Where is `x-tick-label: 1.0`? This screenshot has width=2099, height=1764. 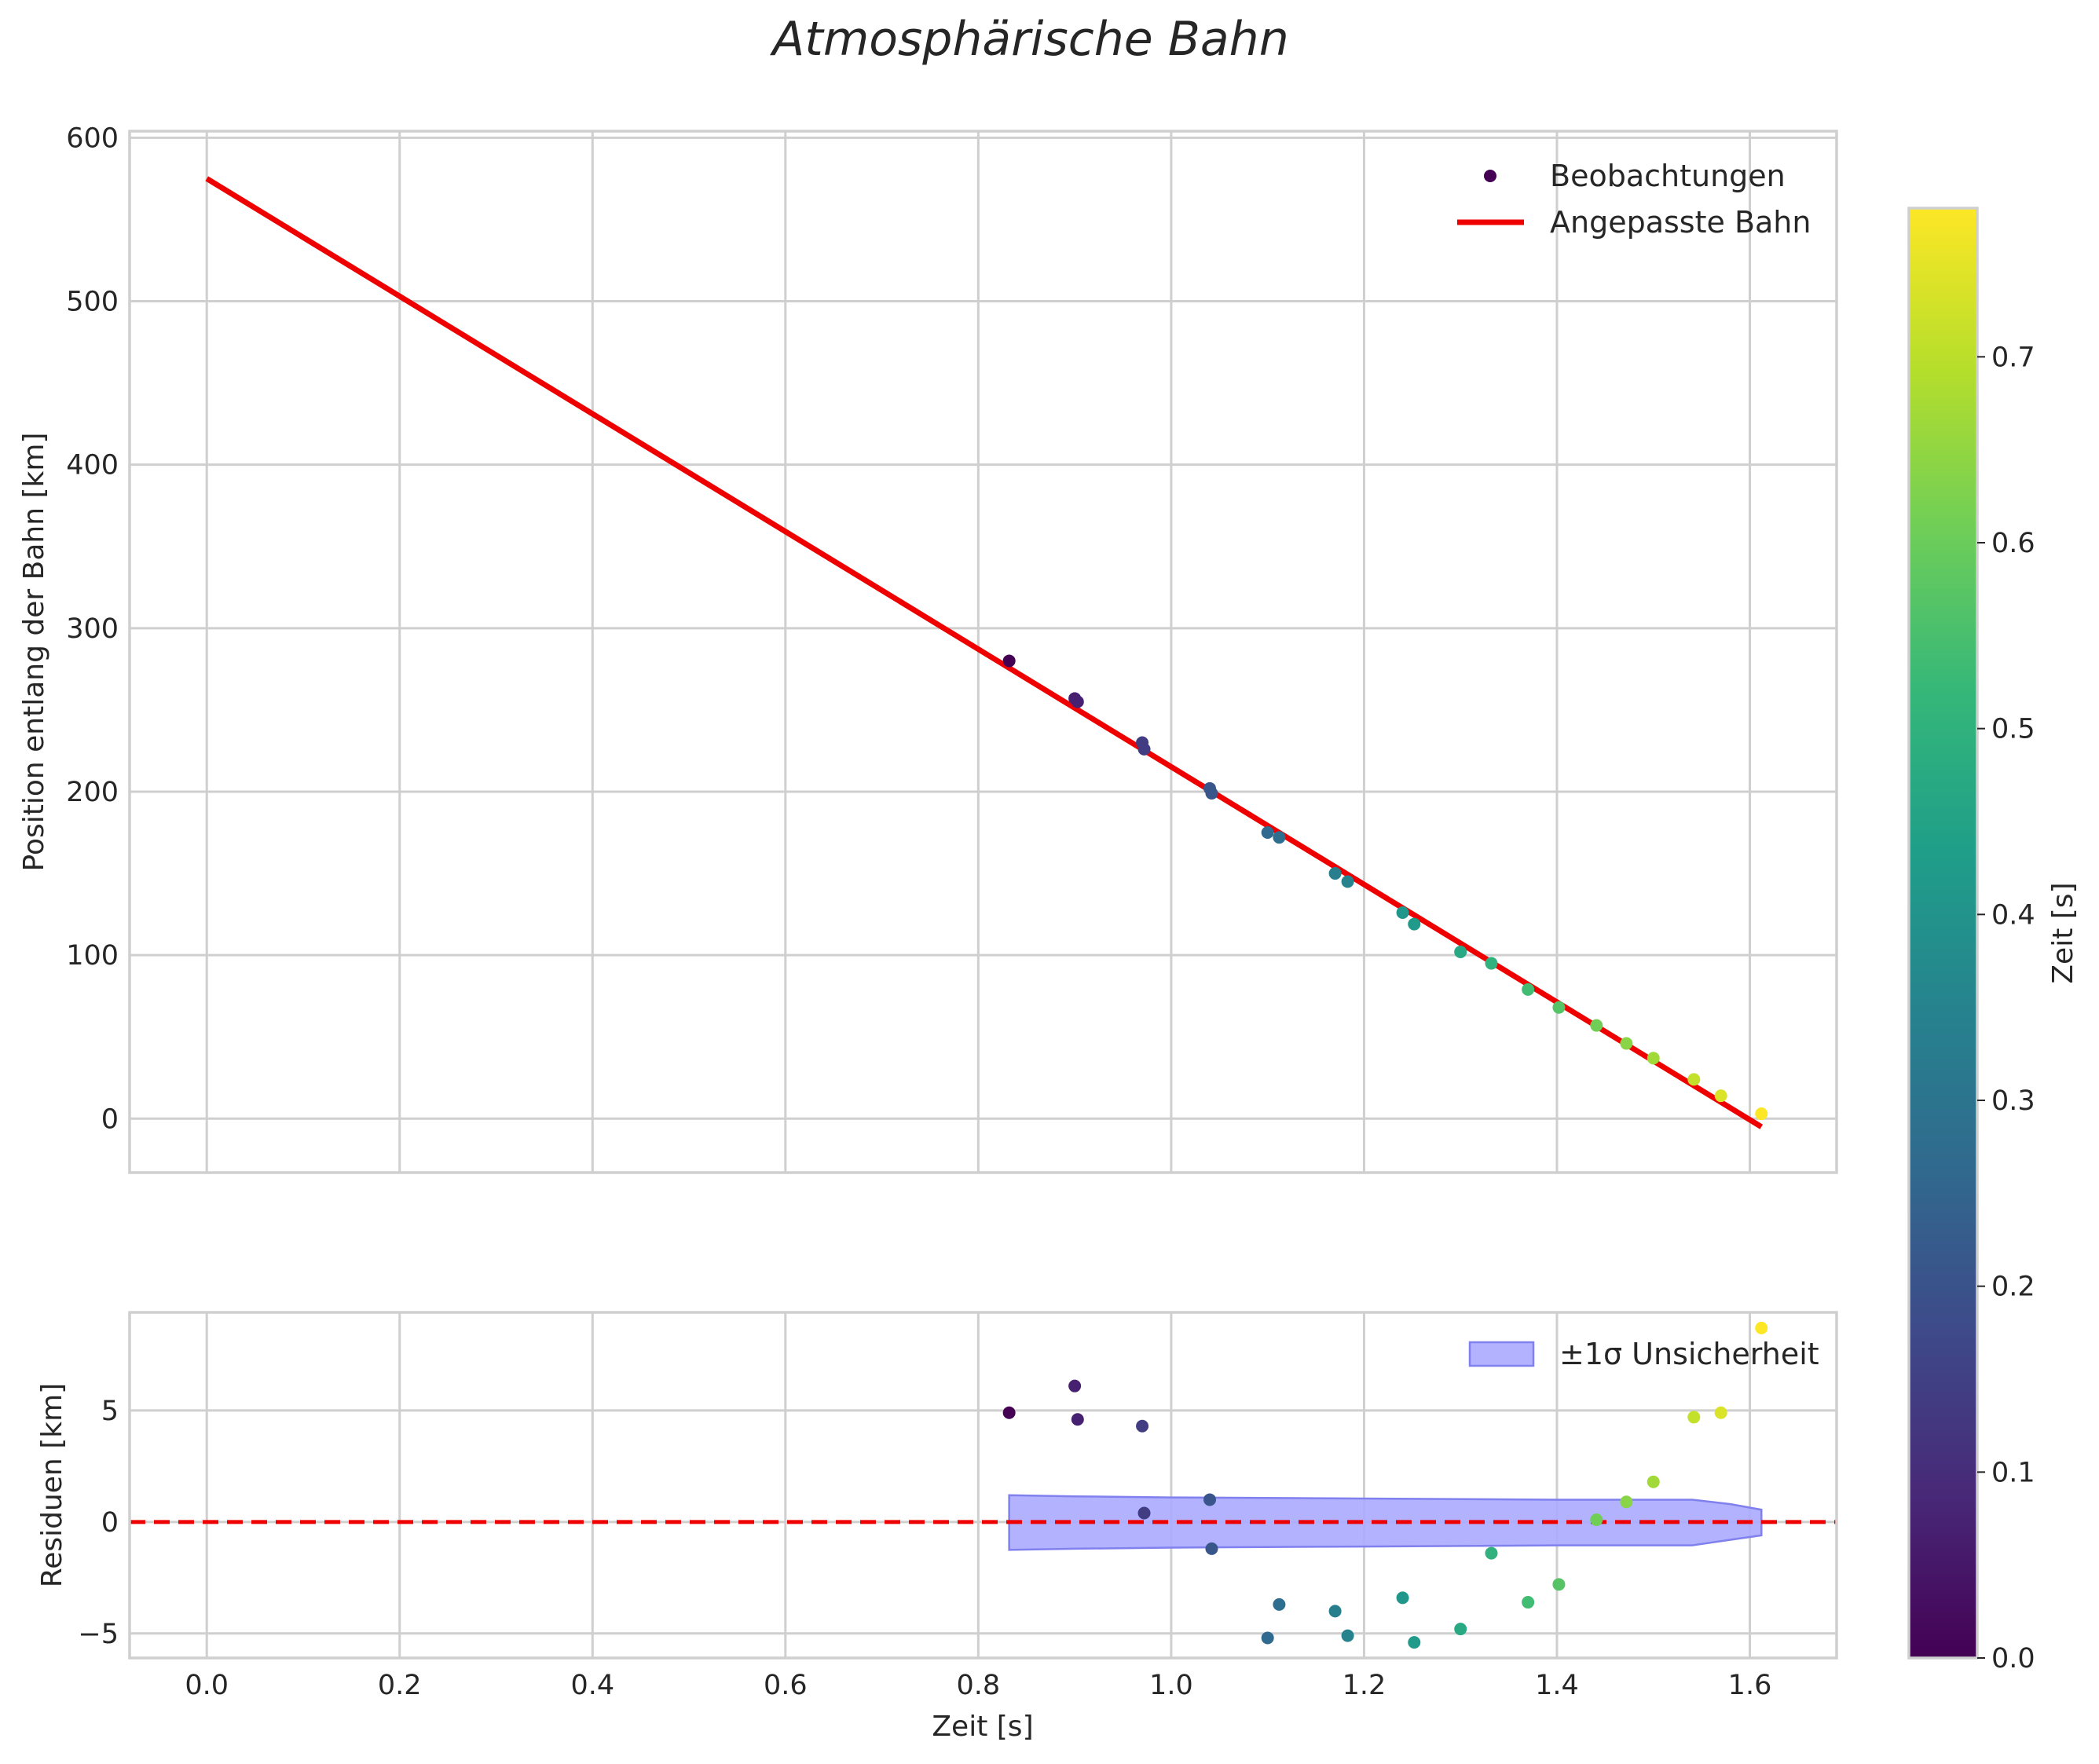 x-tick-label: 1.0 is located at coordinates (1171, 1686).